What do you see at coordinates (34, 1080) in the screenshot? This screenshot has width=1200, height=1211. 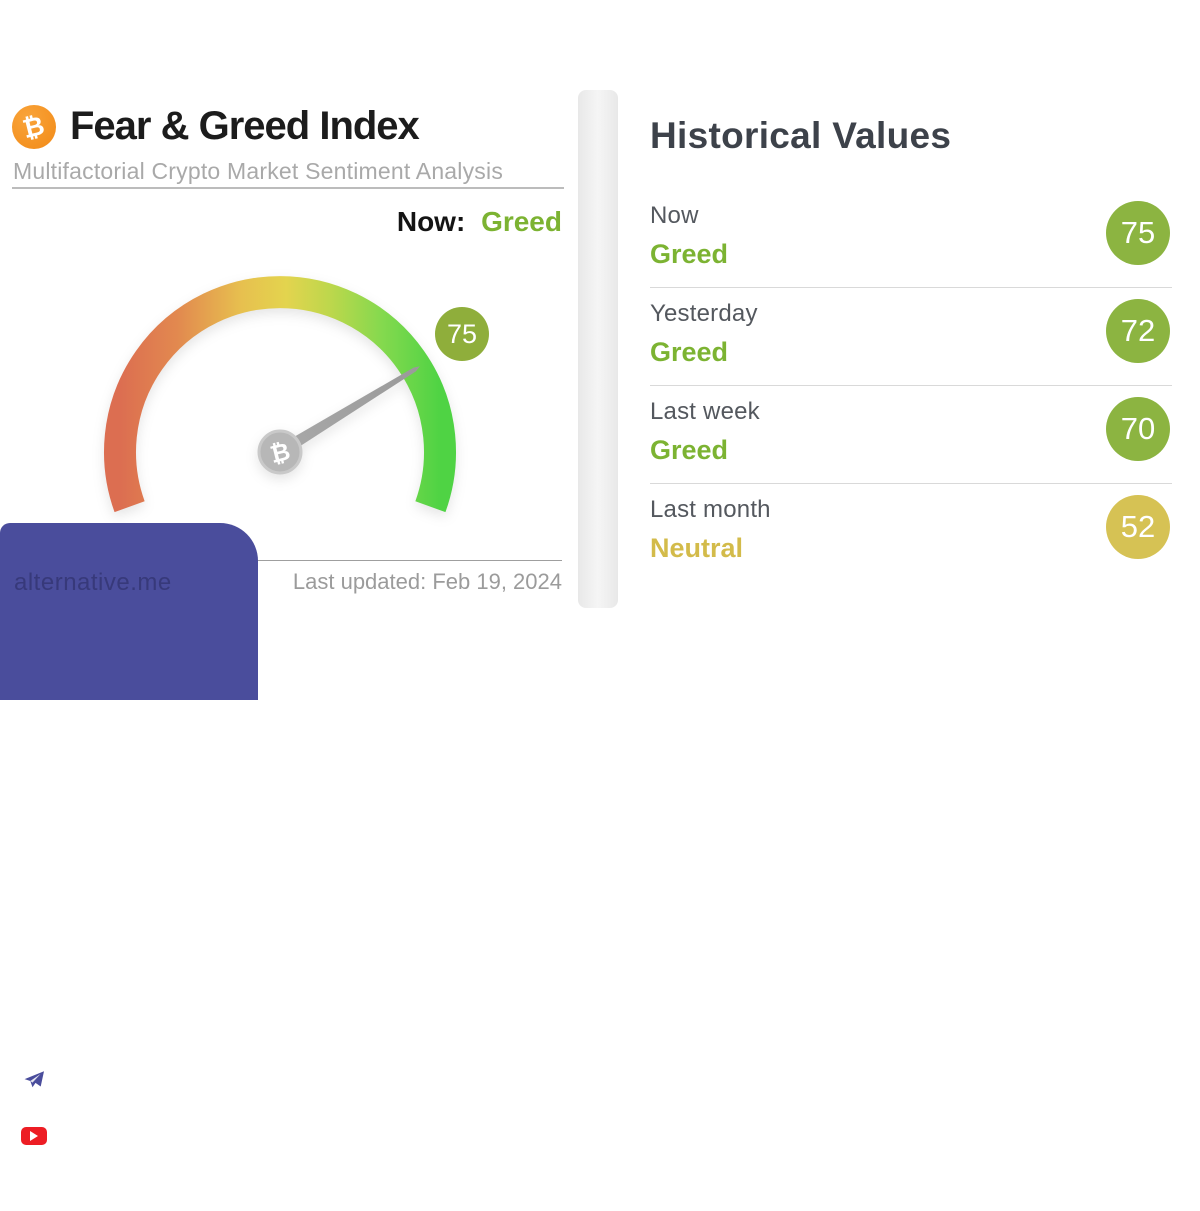 I see `telegram-icon` at bounding box center [34, 1080].